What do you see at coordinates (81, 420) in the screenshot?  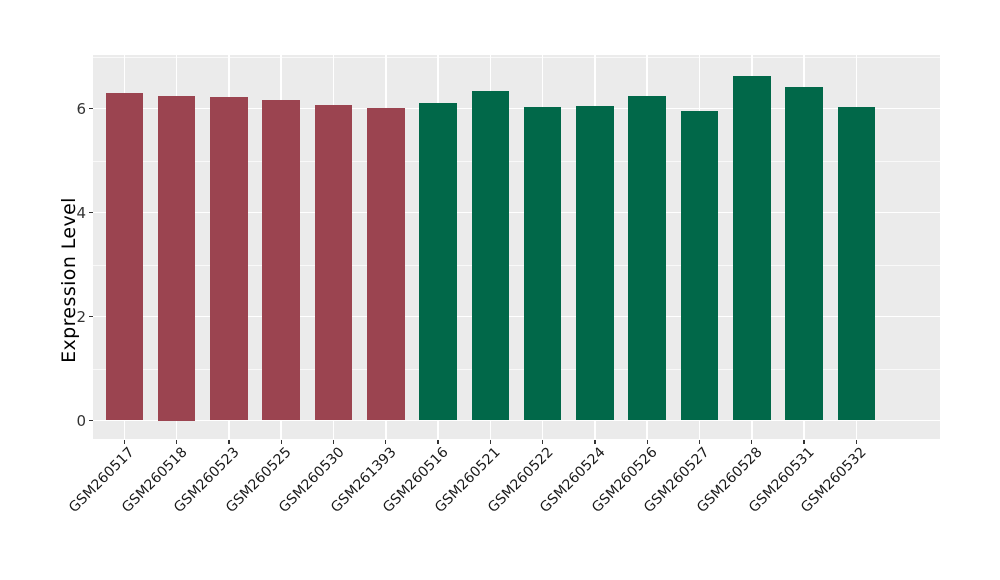 I see `y-tick-label: 0` at bounding box center [81, 420].